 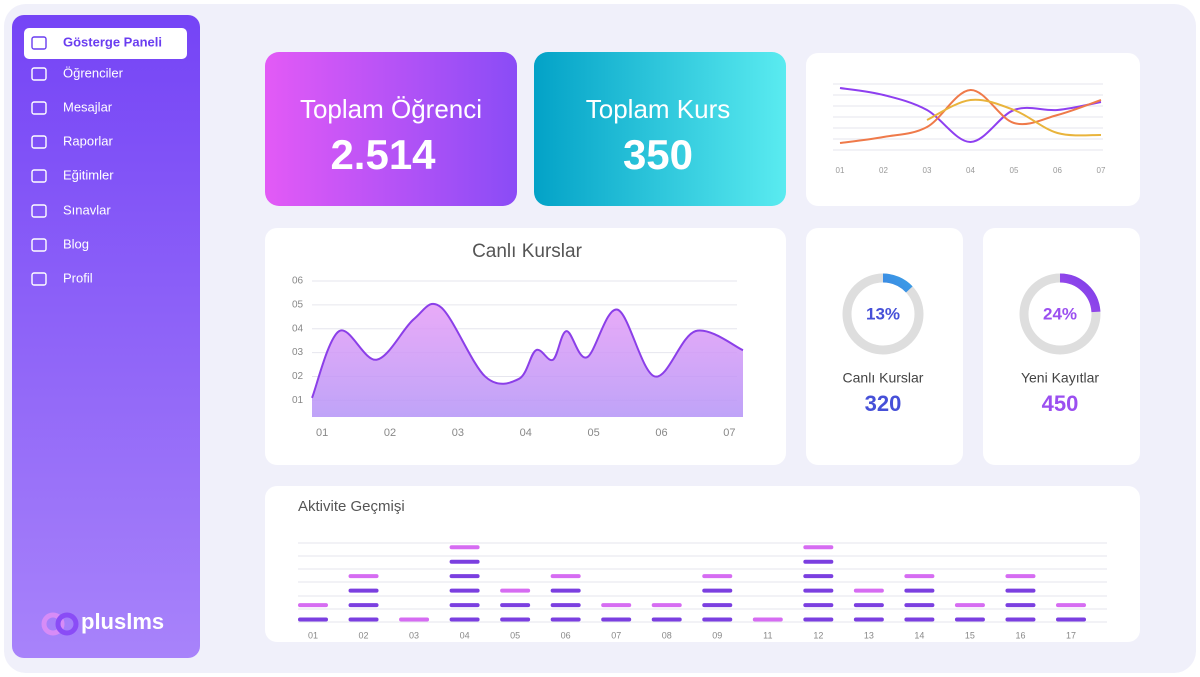 I want to click on logo: pluslms, so click(x=122, y=621).